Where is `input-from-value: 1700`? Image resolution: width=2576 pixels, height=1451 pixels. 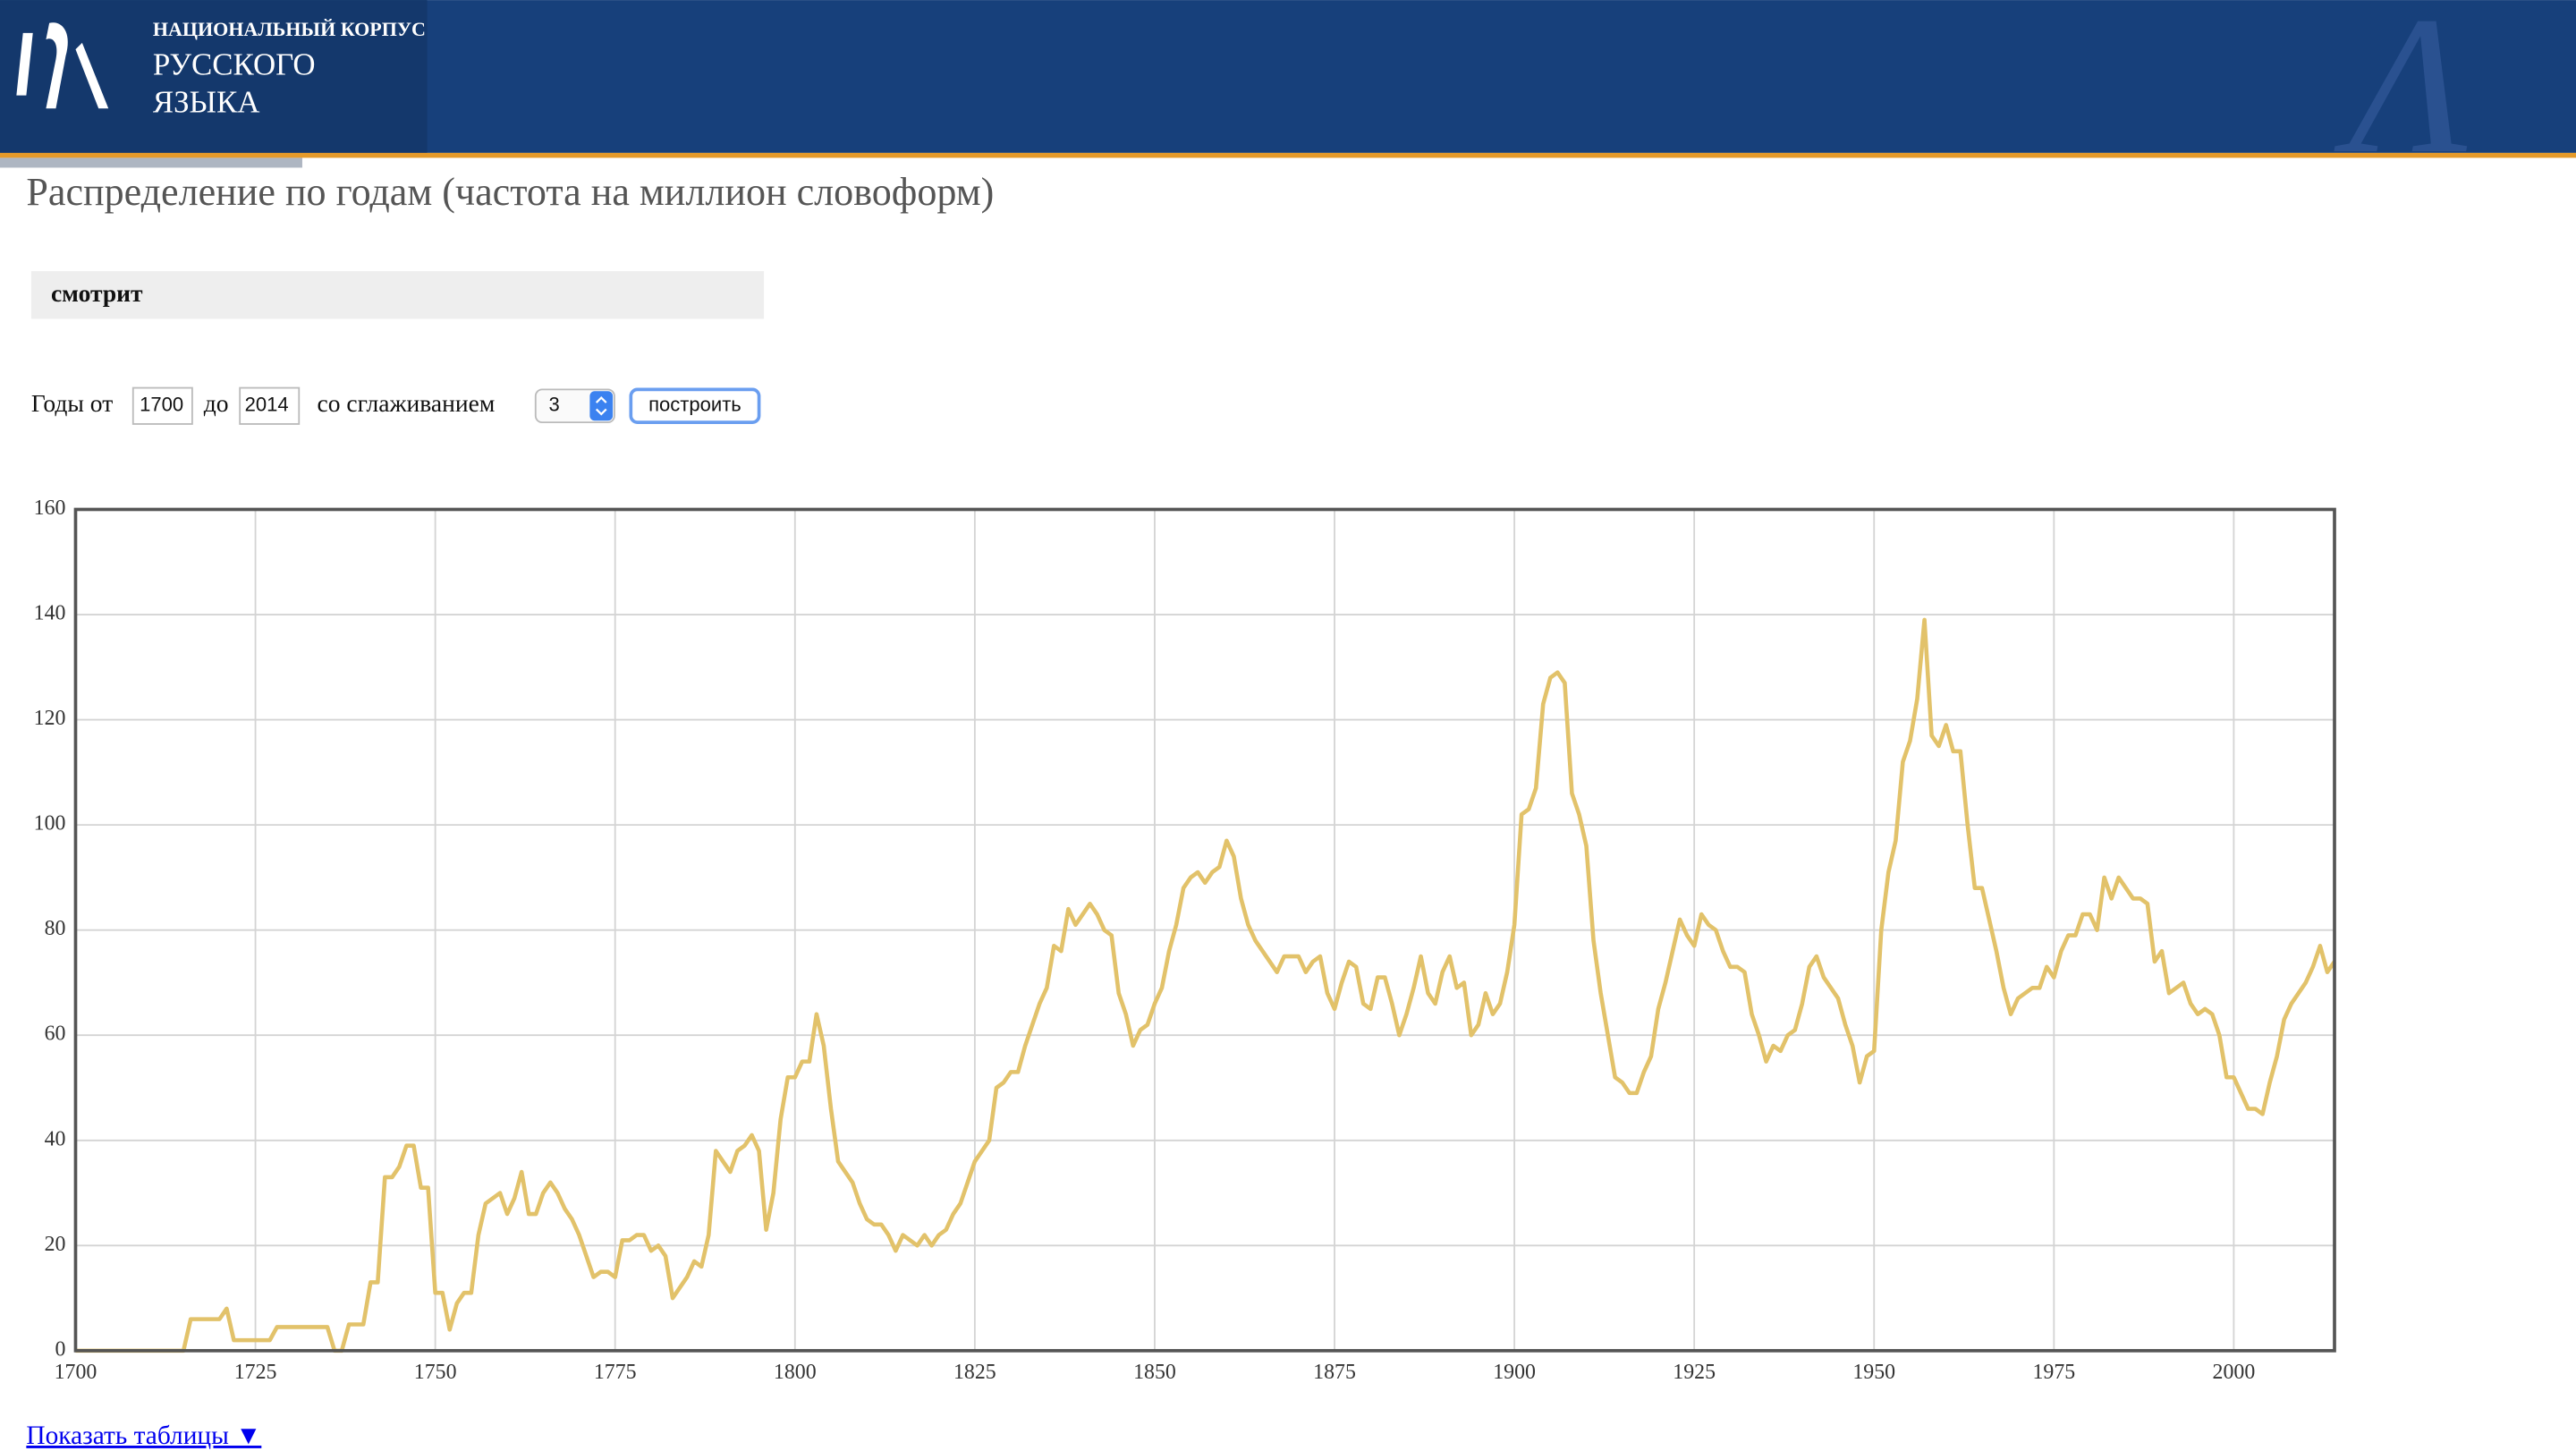 input-from-value: 1700 is located at coordinates (161, 405).